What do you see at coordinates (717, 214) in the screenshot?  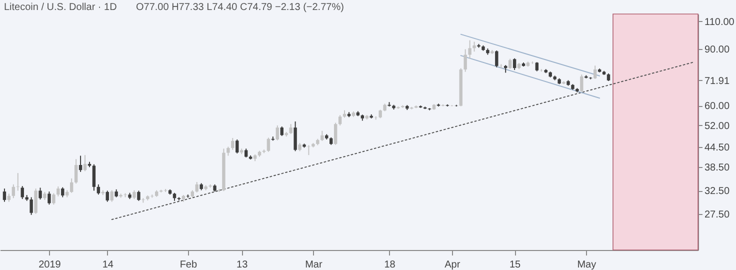 I see `y-tick-label: 27.50` at bounding box center [717, 214].